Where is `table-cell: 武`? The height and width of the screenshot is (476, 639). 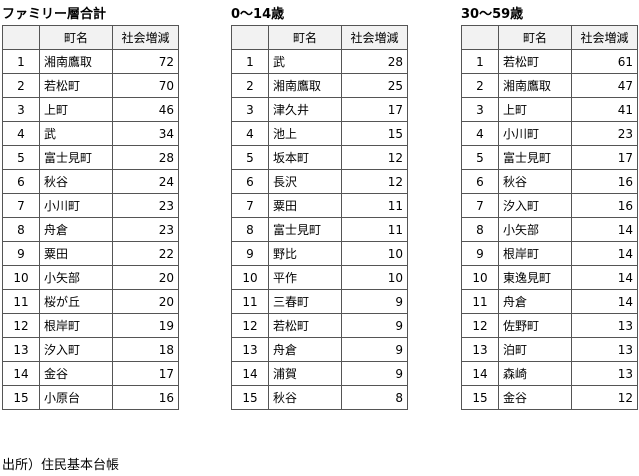
table-cell: 武 is located at coordinates (305, 61).